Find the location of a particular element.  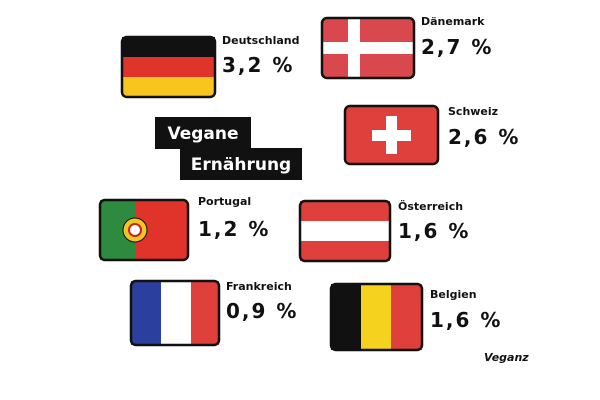

country-label: Frankreich is located at coordinates (259, 286).